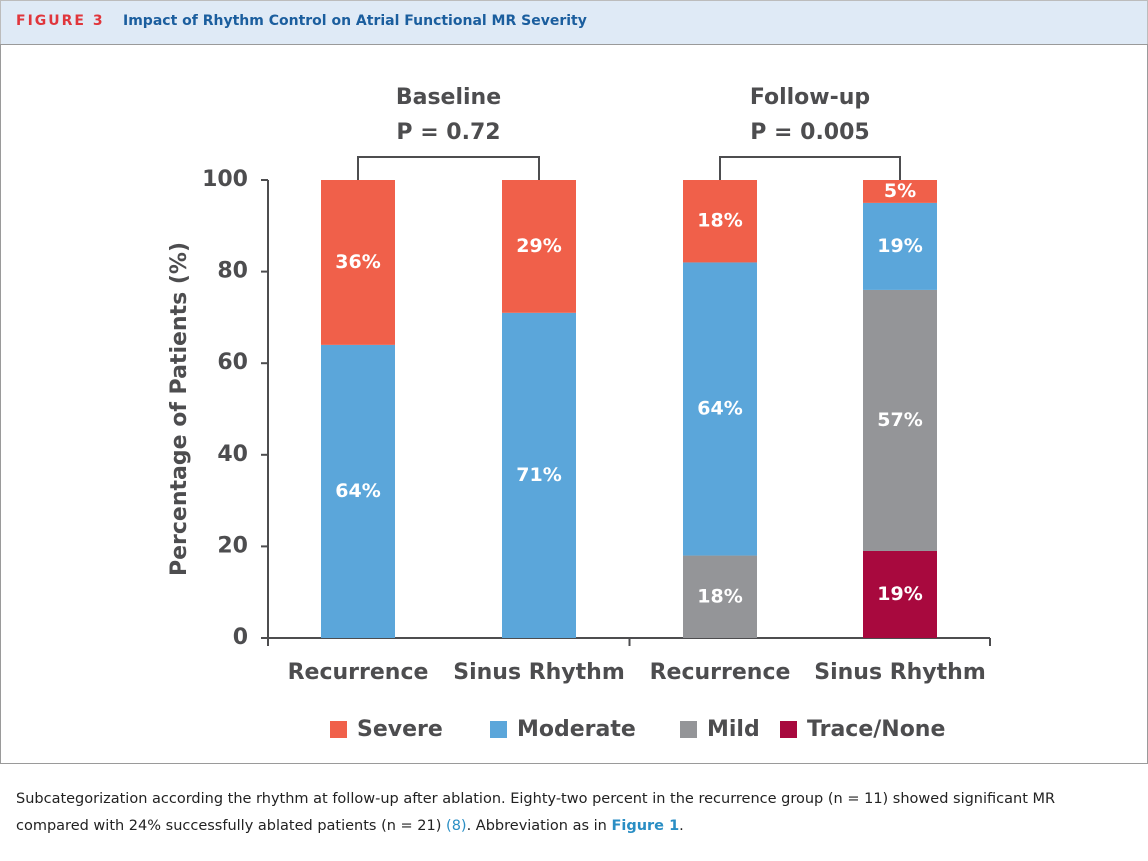  I want to click on group-label: Baseline, so click(448, 97).